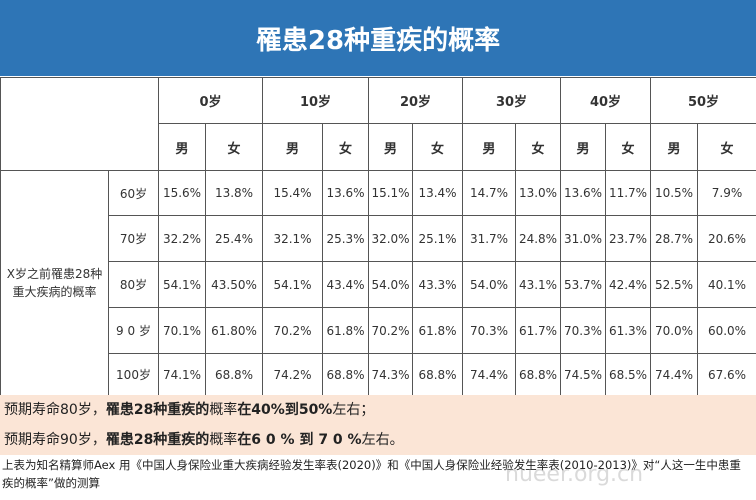  What do you see at coordinates (79, 124) in the screenshot?
I see `corner-cell` at bounding box center [79, 124].